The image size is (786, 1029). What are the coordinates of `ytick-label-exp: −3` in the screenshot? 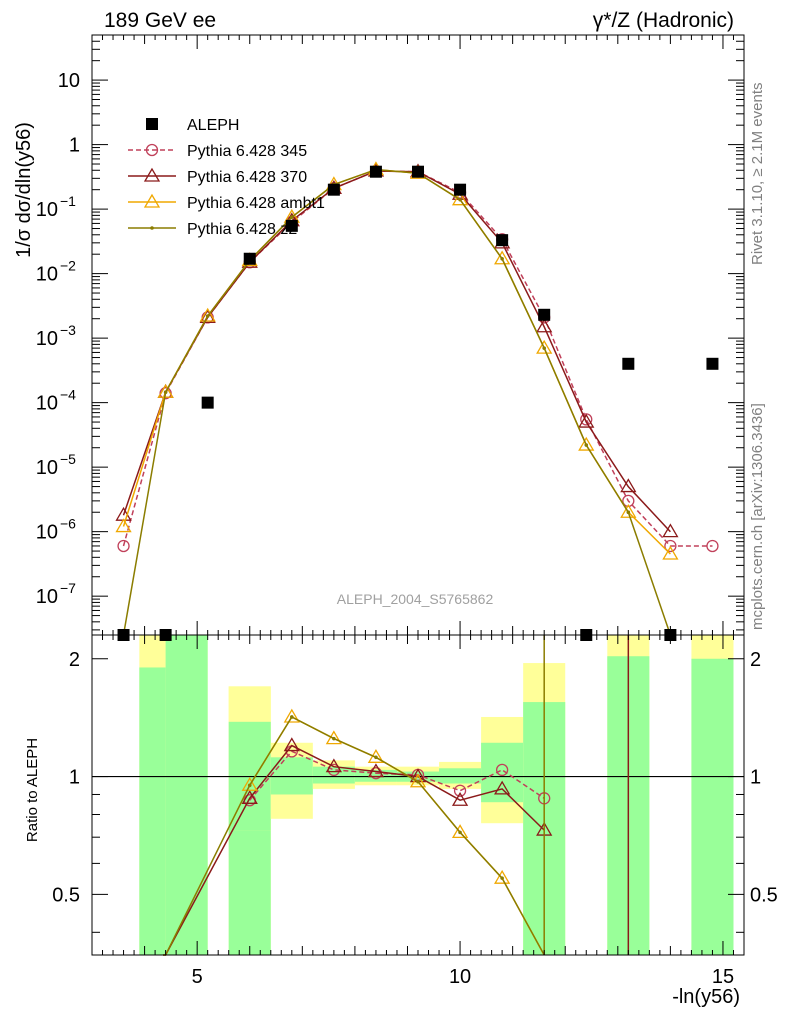 It's located at (68, 330).